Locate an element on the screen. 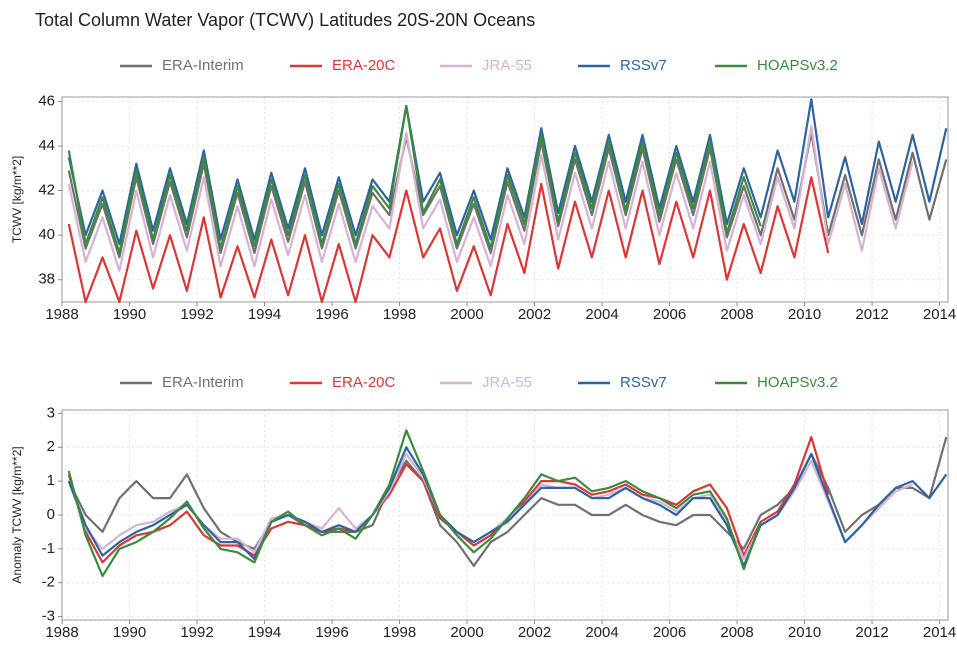 The height and width of the screenshot is (646, 957). y-tick-label: 2 is located at coordinates (51, 446).